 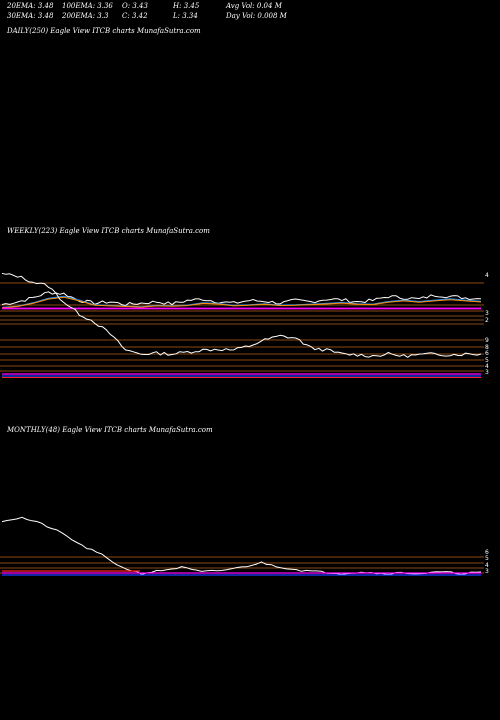 I want to click on monthly-price-line, so click(x=241, y=545).